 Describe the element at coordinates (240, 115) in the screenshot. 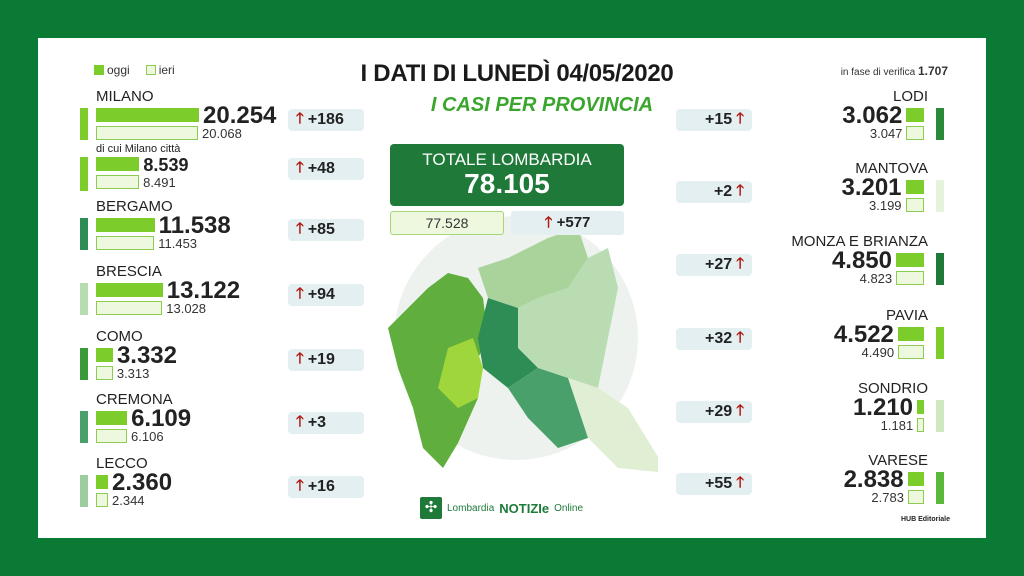

I see `today-value: 20.254` at that location.